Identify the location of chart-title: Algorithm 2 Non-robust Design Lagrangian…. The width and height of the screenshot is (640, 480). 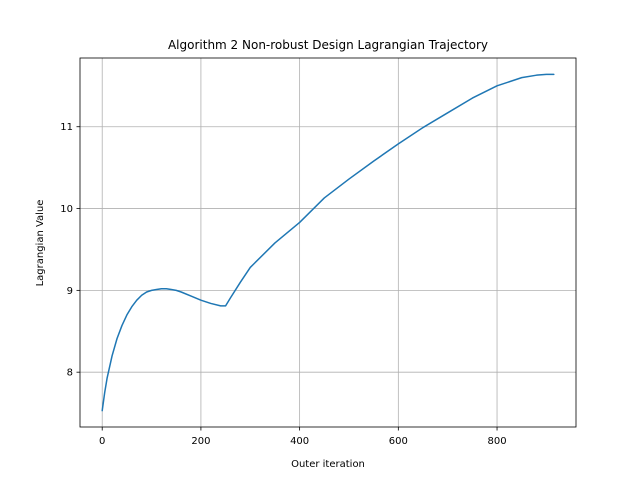
(328, 45).